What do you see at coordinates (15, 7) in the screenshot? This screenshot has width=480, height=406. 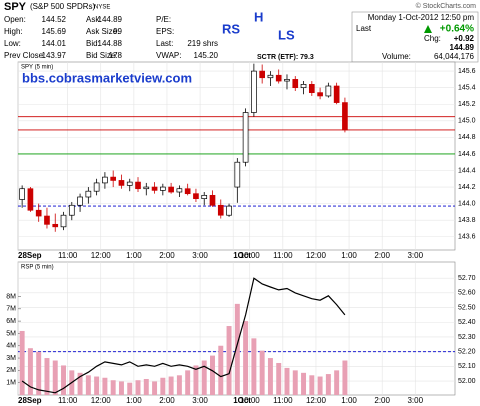 I see `symbol: SPY` at bounding box center [15, 7].